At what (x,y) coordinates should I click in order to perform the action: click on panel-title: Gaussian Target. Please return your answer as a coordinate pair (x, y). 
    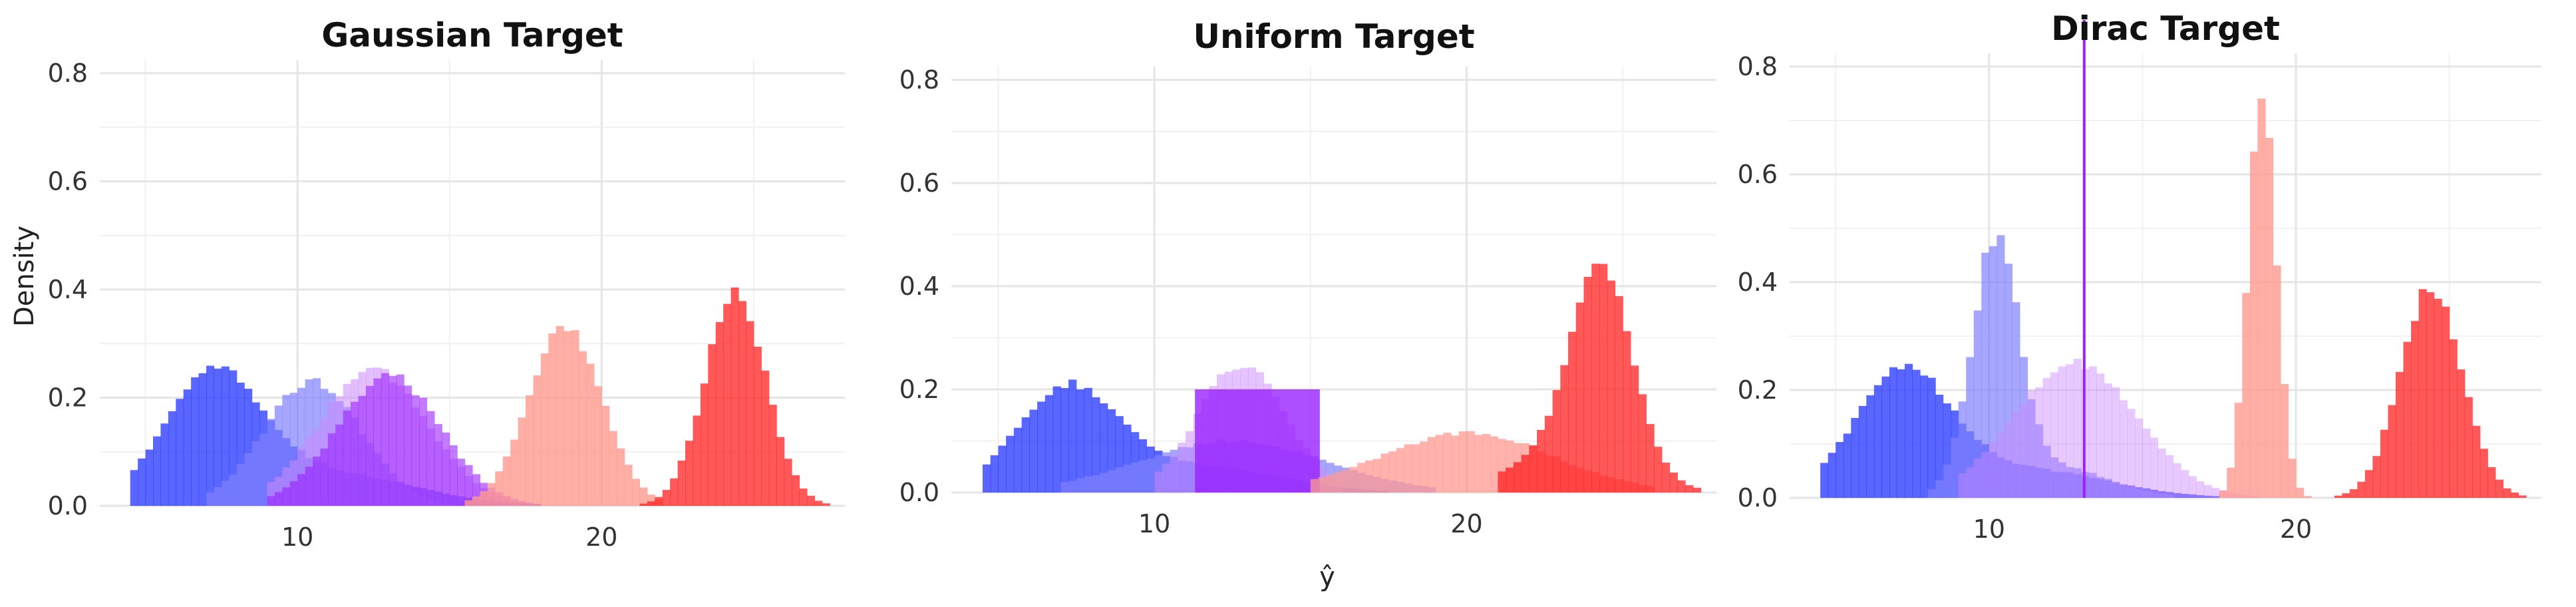
    Looking at the image, I should click on (472, 35).